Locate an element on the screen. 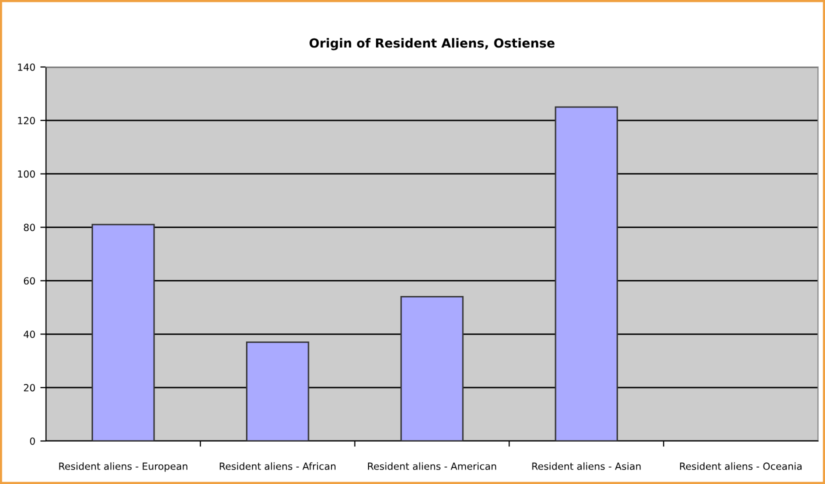 The image size is (825, 484). y-tick-label: 20 is located at coordinates (29, 388).